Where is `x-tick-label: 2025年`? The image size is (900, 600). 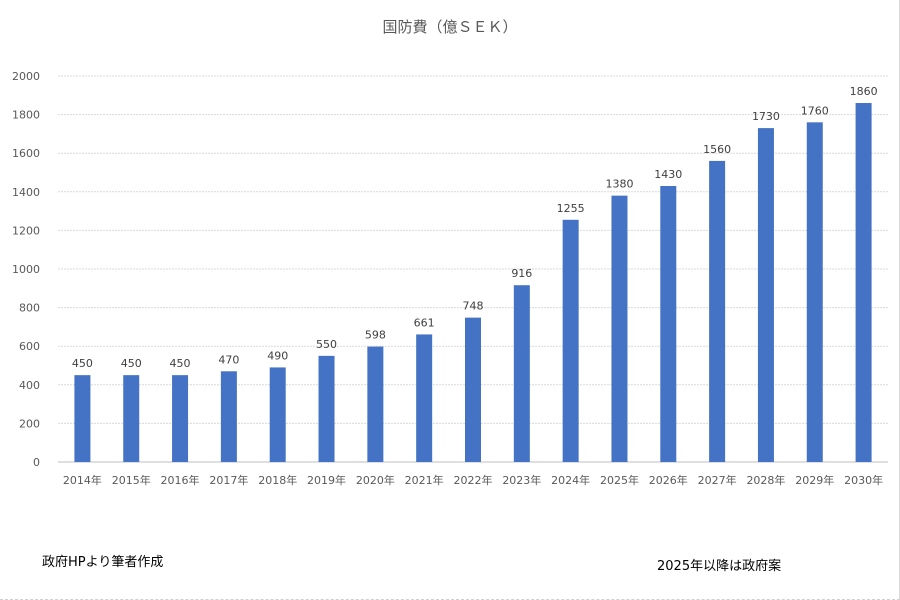 x-tick-label: 2025年 is located at coordinates (619, 480).